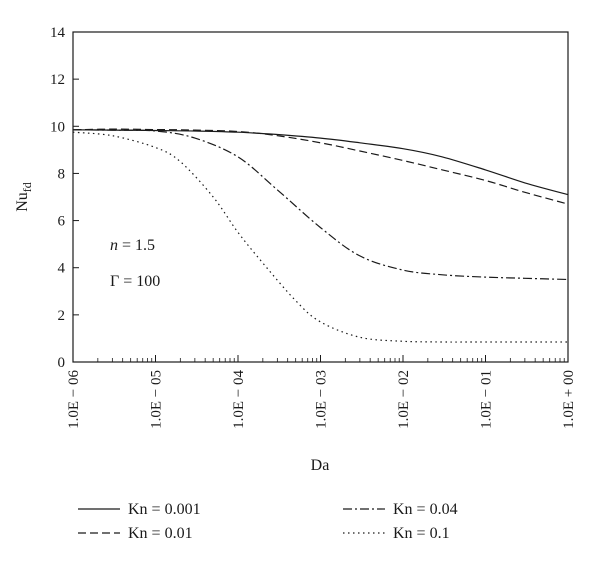  What do you see at coordinates (58, 33) in the screenshot?
I see `y-tick-label: 14` at bounding box center [58, 33].